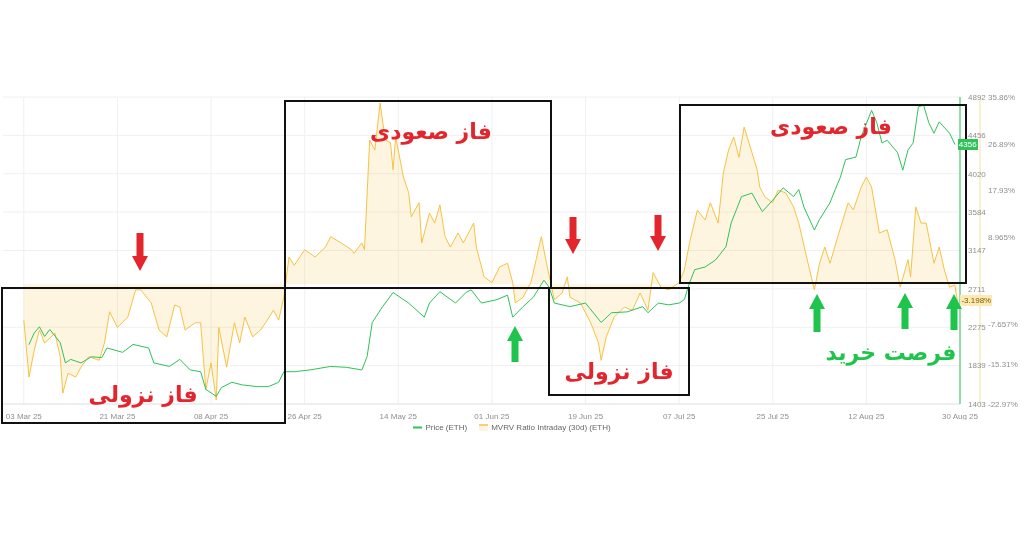 This screenshot has width=1024, height=538. I want to click on x-tick-label: 08 Apr 25, so click(211, 416).